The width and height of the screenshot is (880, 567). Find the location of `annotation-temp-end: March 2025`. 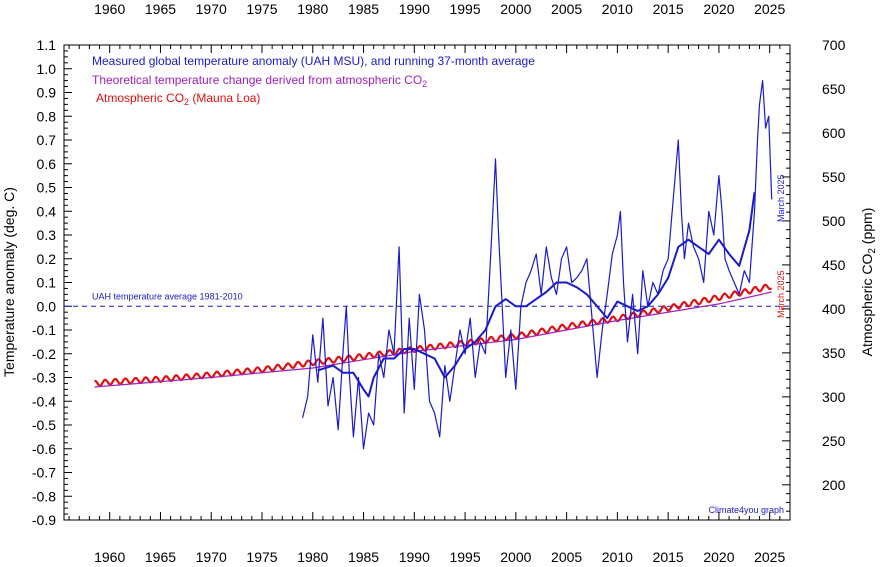

annotation-temp-end: March 2025 is located at coordinates (781, 198).